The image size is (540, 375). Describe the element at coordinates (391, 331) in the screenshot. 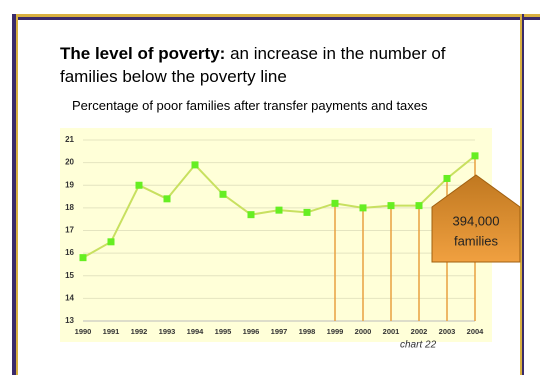

I see `x-tick-label: 2001` at that location.